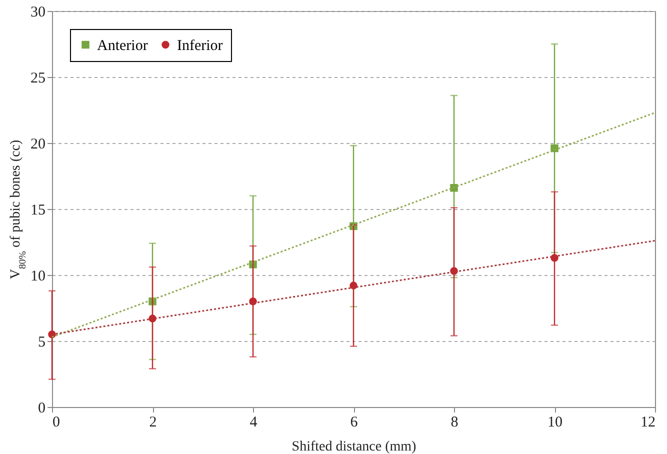  Describe the element at coordinates (200, 46) in the screenshot. I see `legend-label: Inferior` at that location.